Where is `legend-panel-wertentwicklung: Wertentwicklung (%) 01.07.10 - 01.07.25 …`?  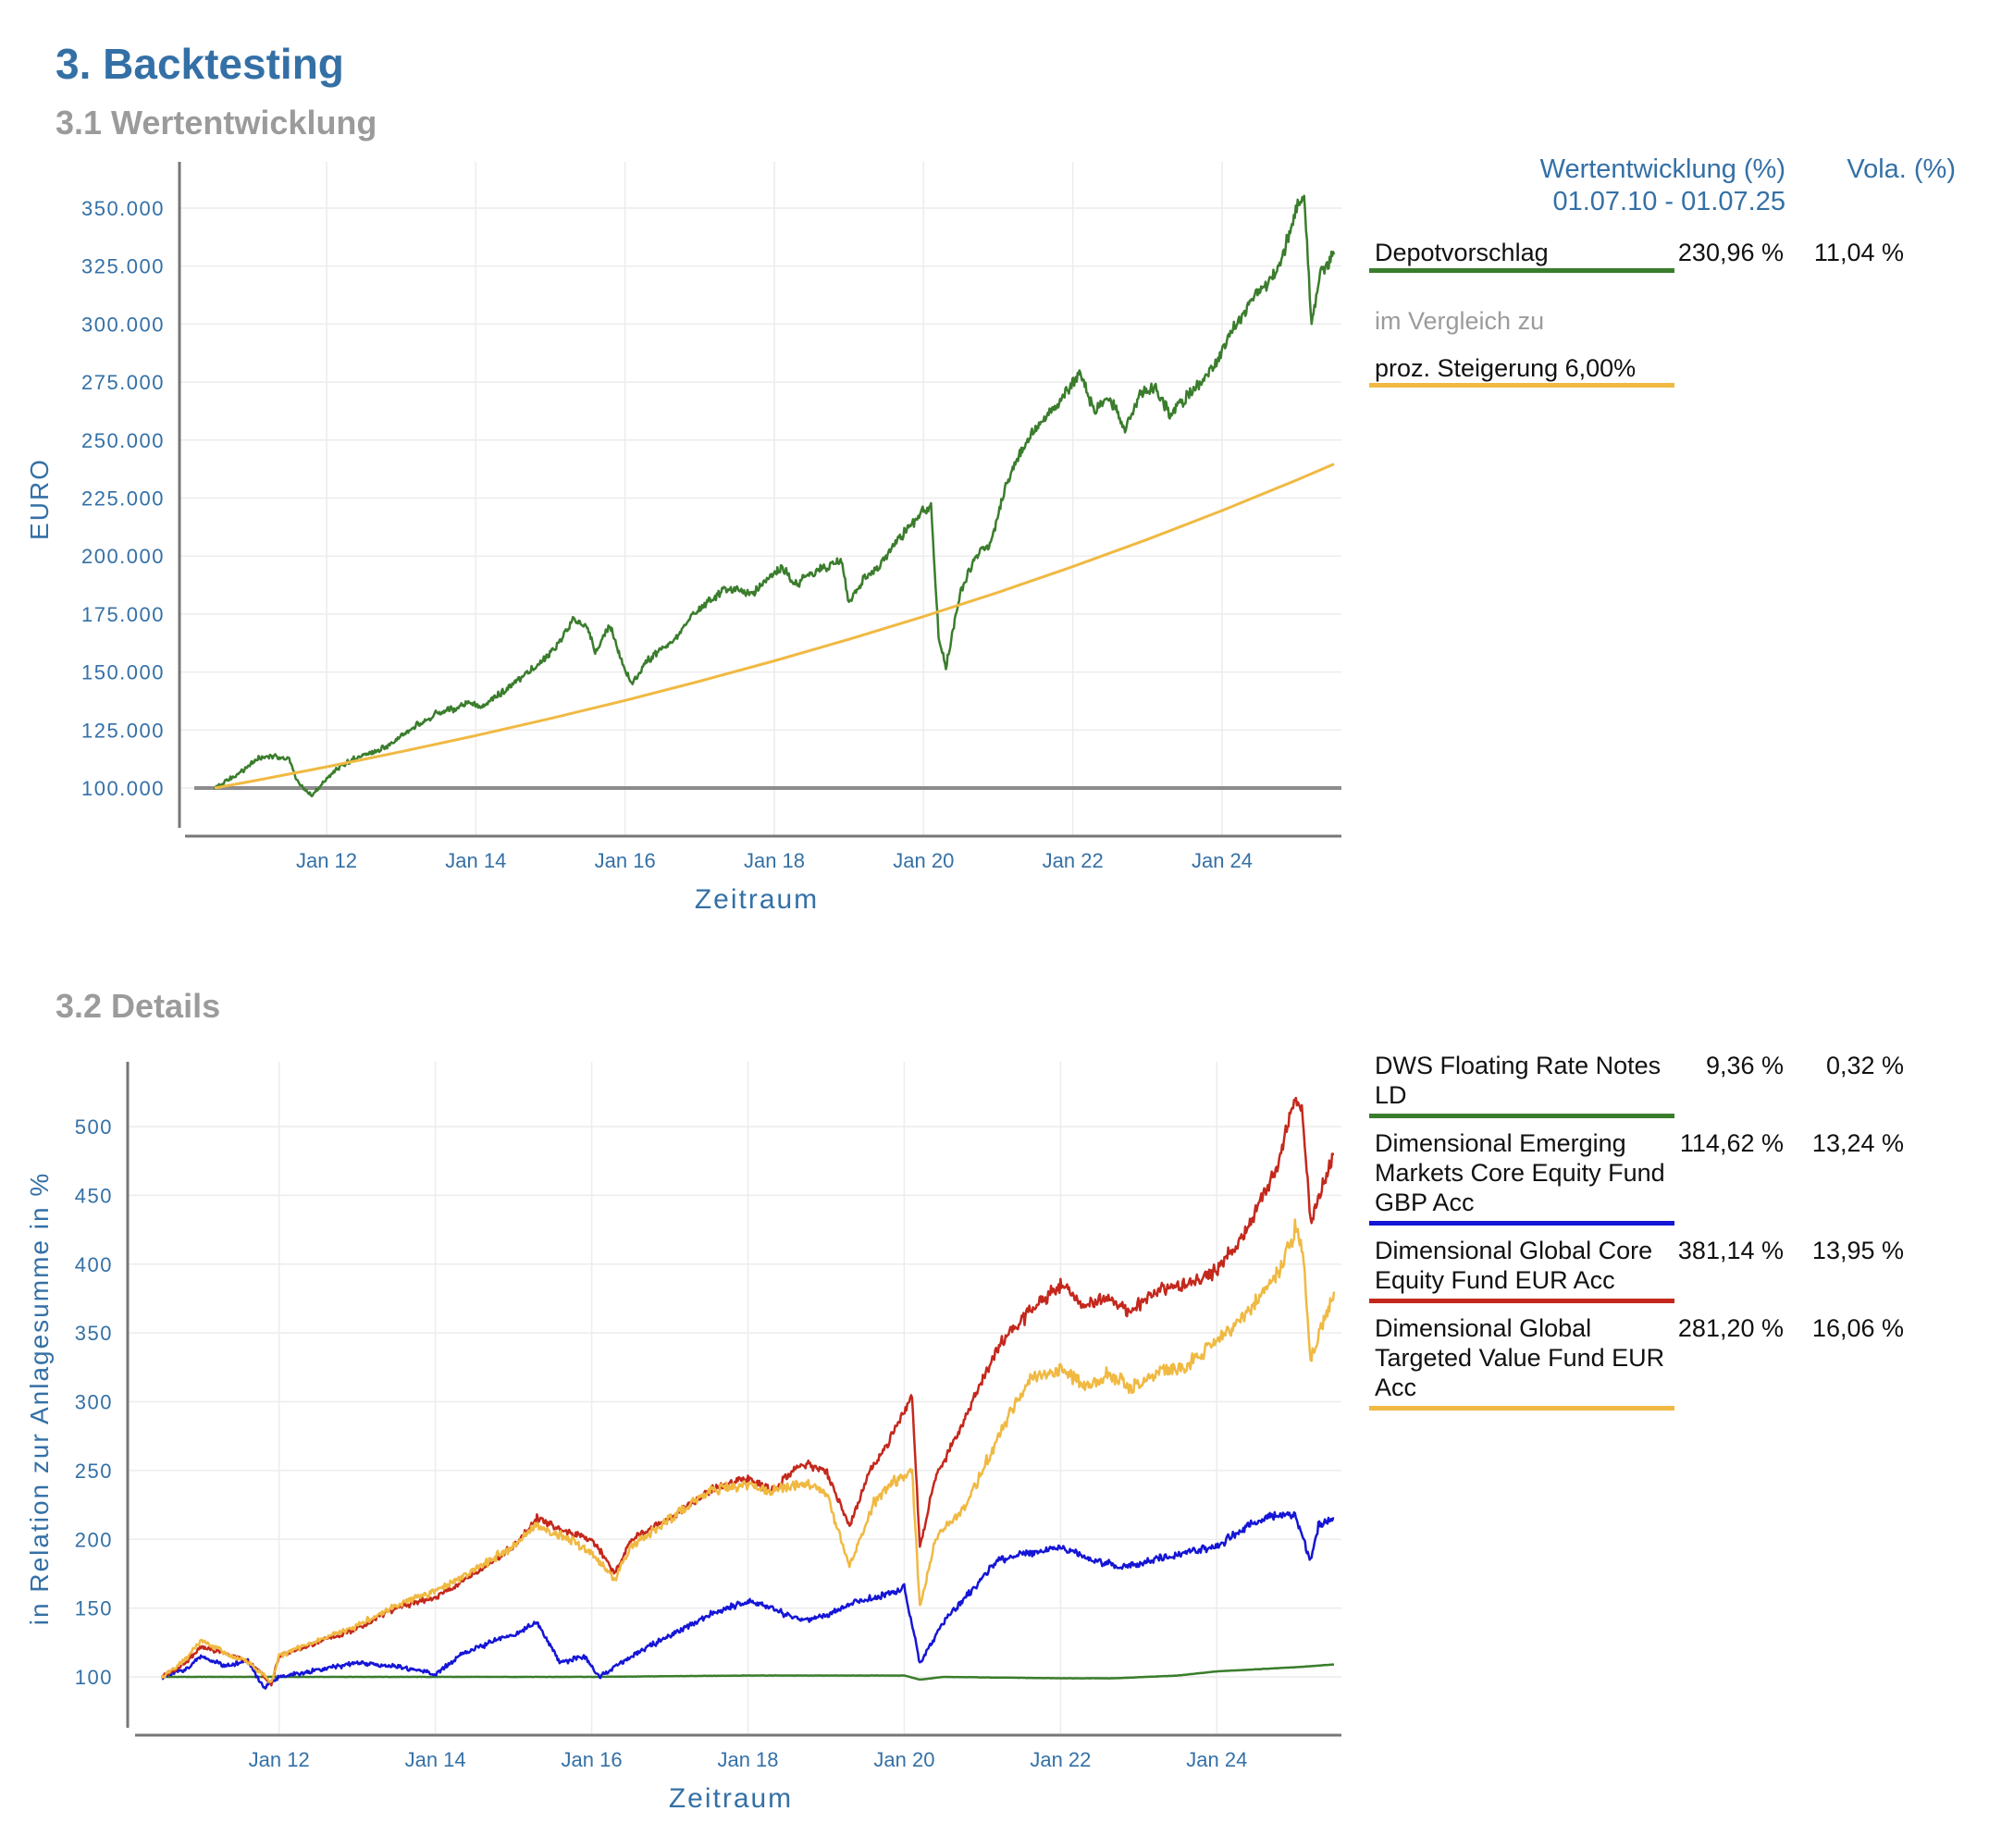 legend-panel-wertentwicklung: Wertentwicklung (%) 01.07.10 - 01.07.25 … is located at coordinates (1663, 286).